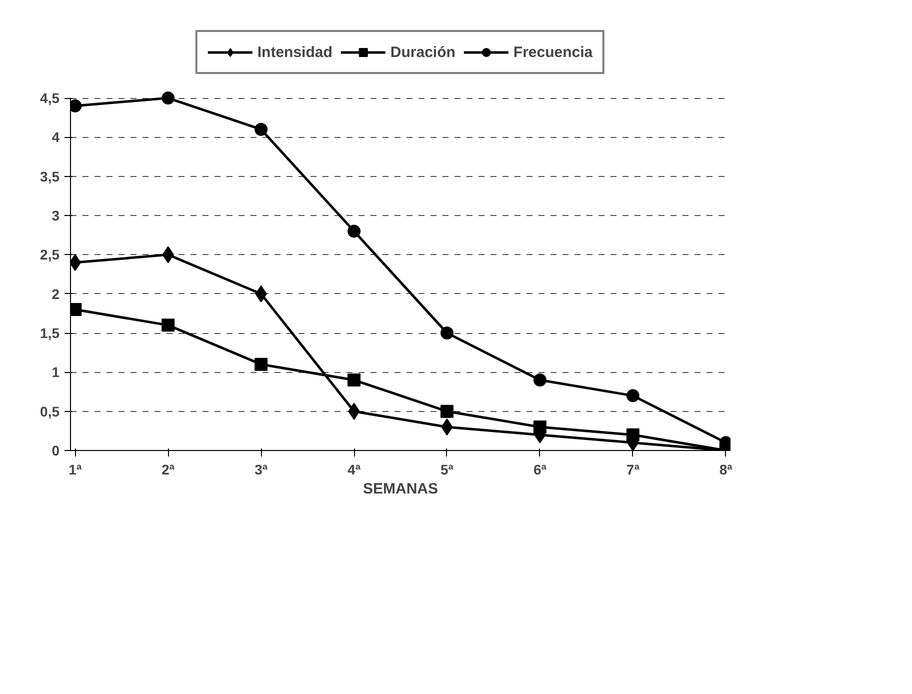 The height and width of the screenshot is (694, 912). Describe the element at coordinates (50, 254) in the screenshot. I see `y-tick-label: 2,5` at that location.